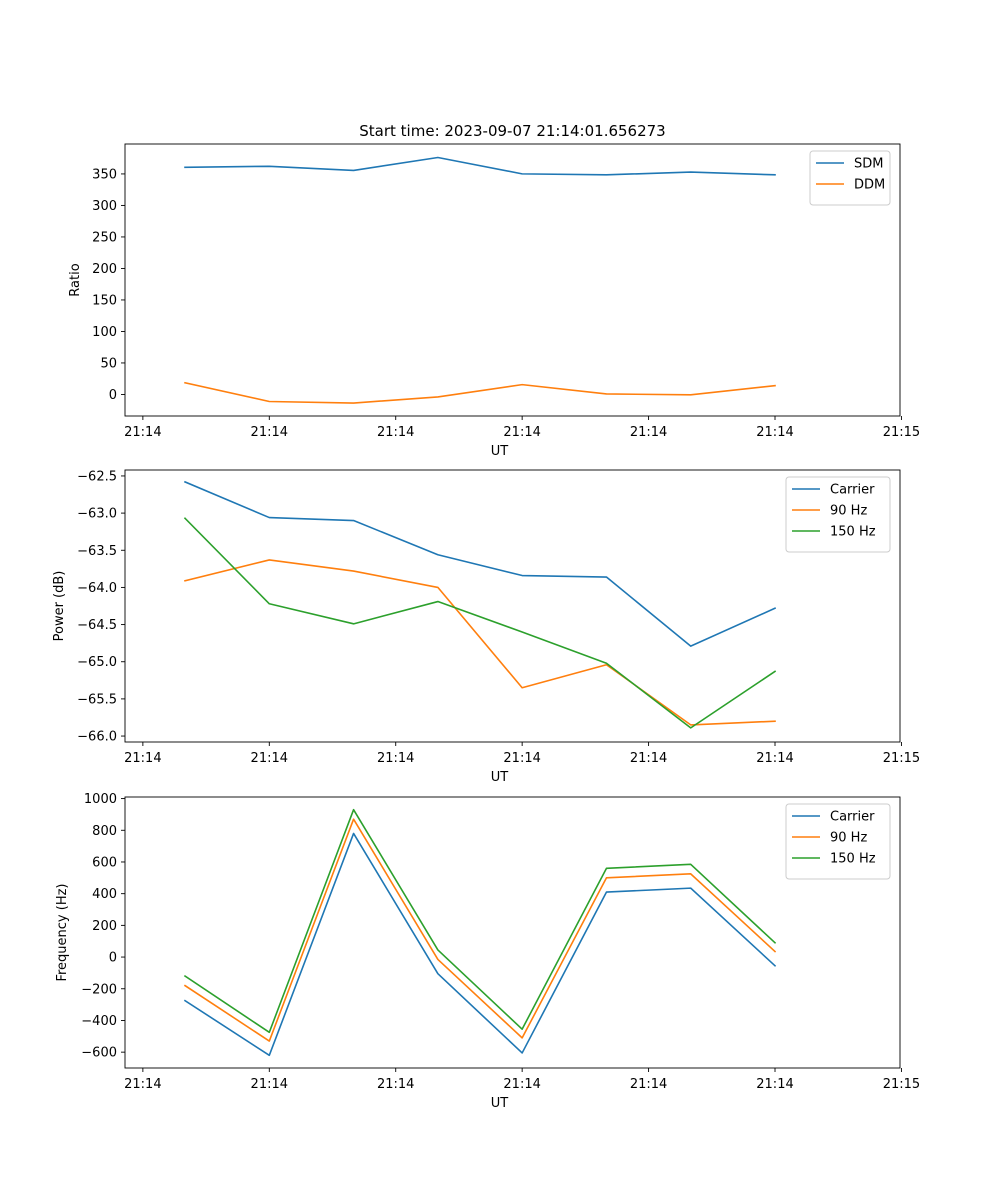 Image resolution: width=1000 pixels, height=1200 pixels. I want to click on ratio-x-tick-label: 21:15, so click(901, 432).